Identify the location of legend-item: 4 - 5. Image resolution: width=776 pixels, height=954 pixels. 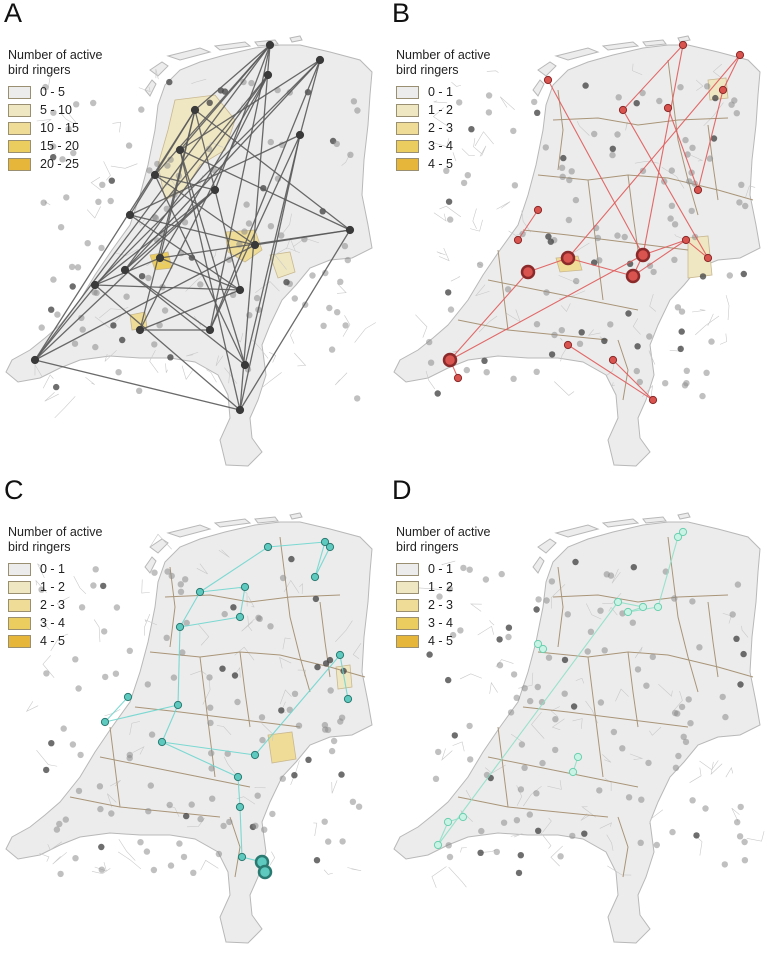
(55, 641).